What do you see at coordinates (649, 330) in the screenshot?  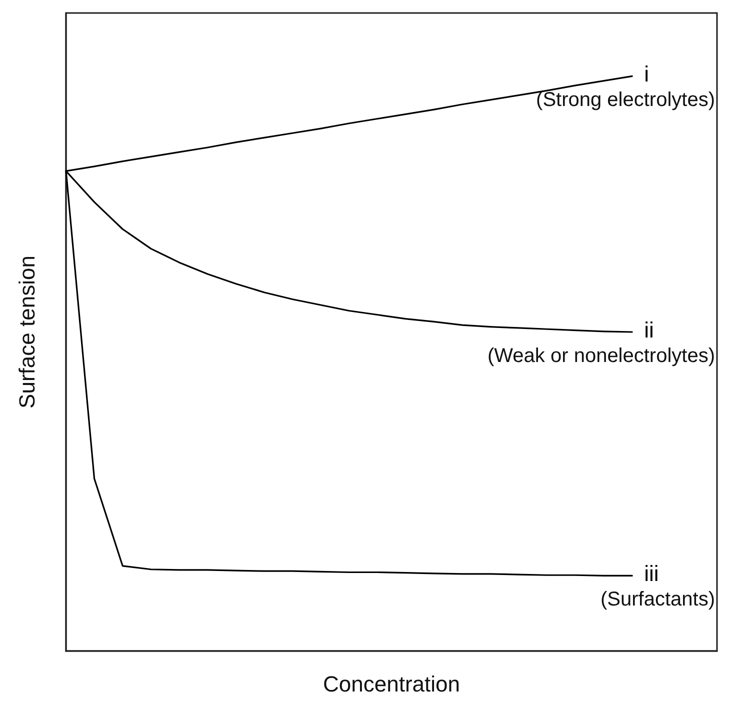 I see `series-label: ii` at bounding box center [649, 330].